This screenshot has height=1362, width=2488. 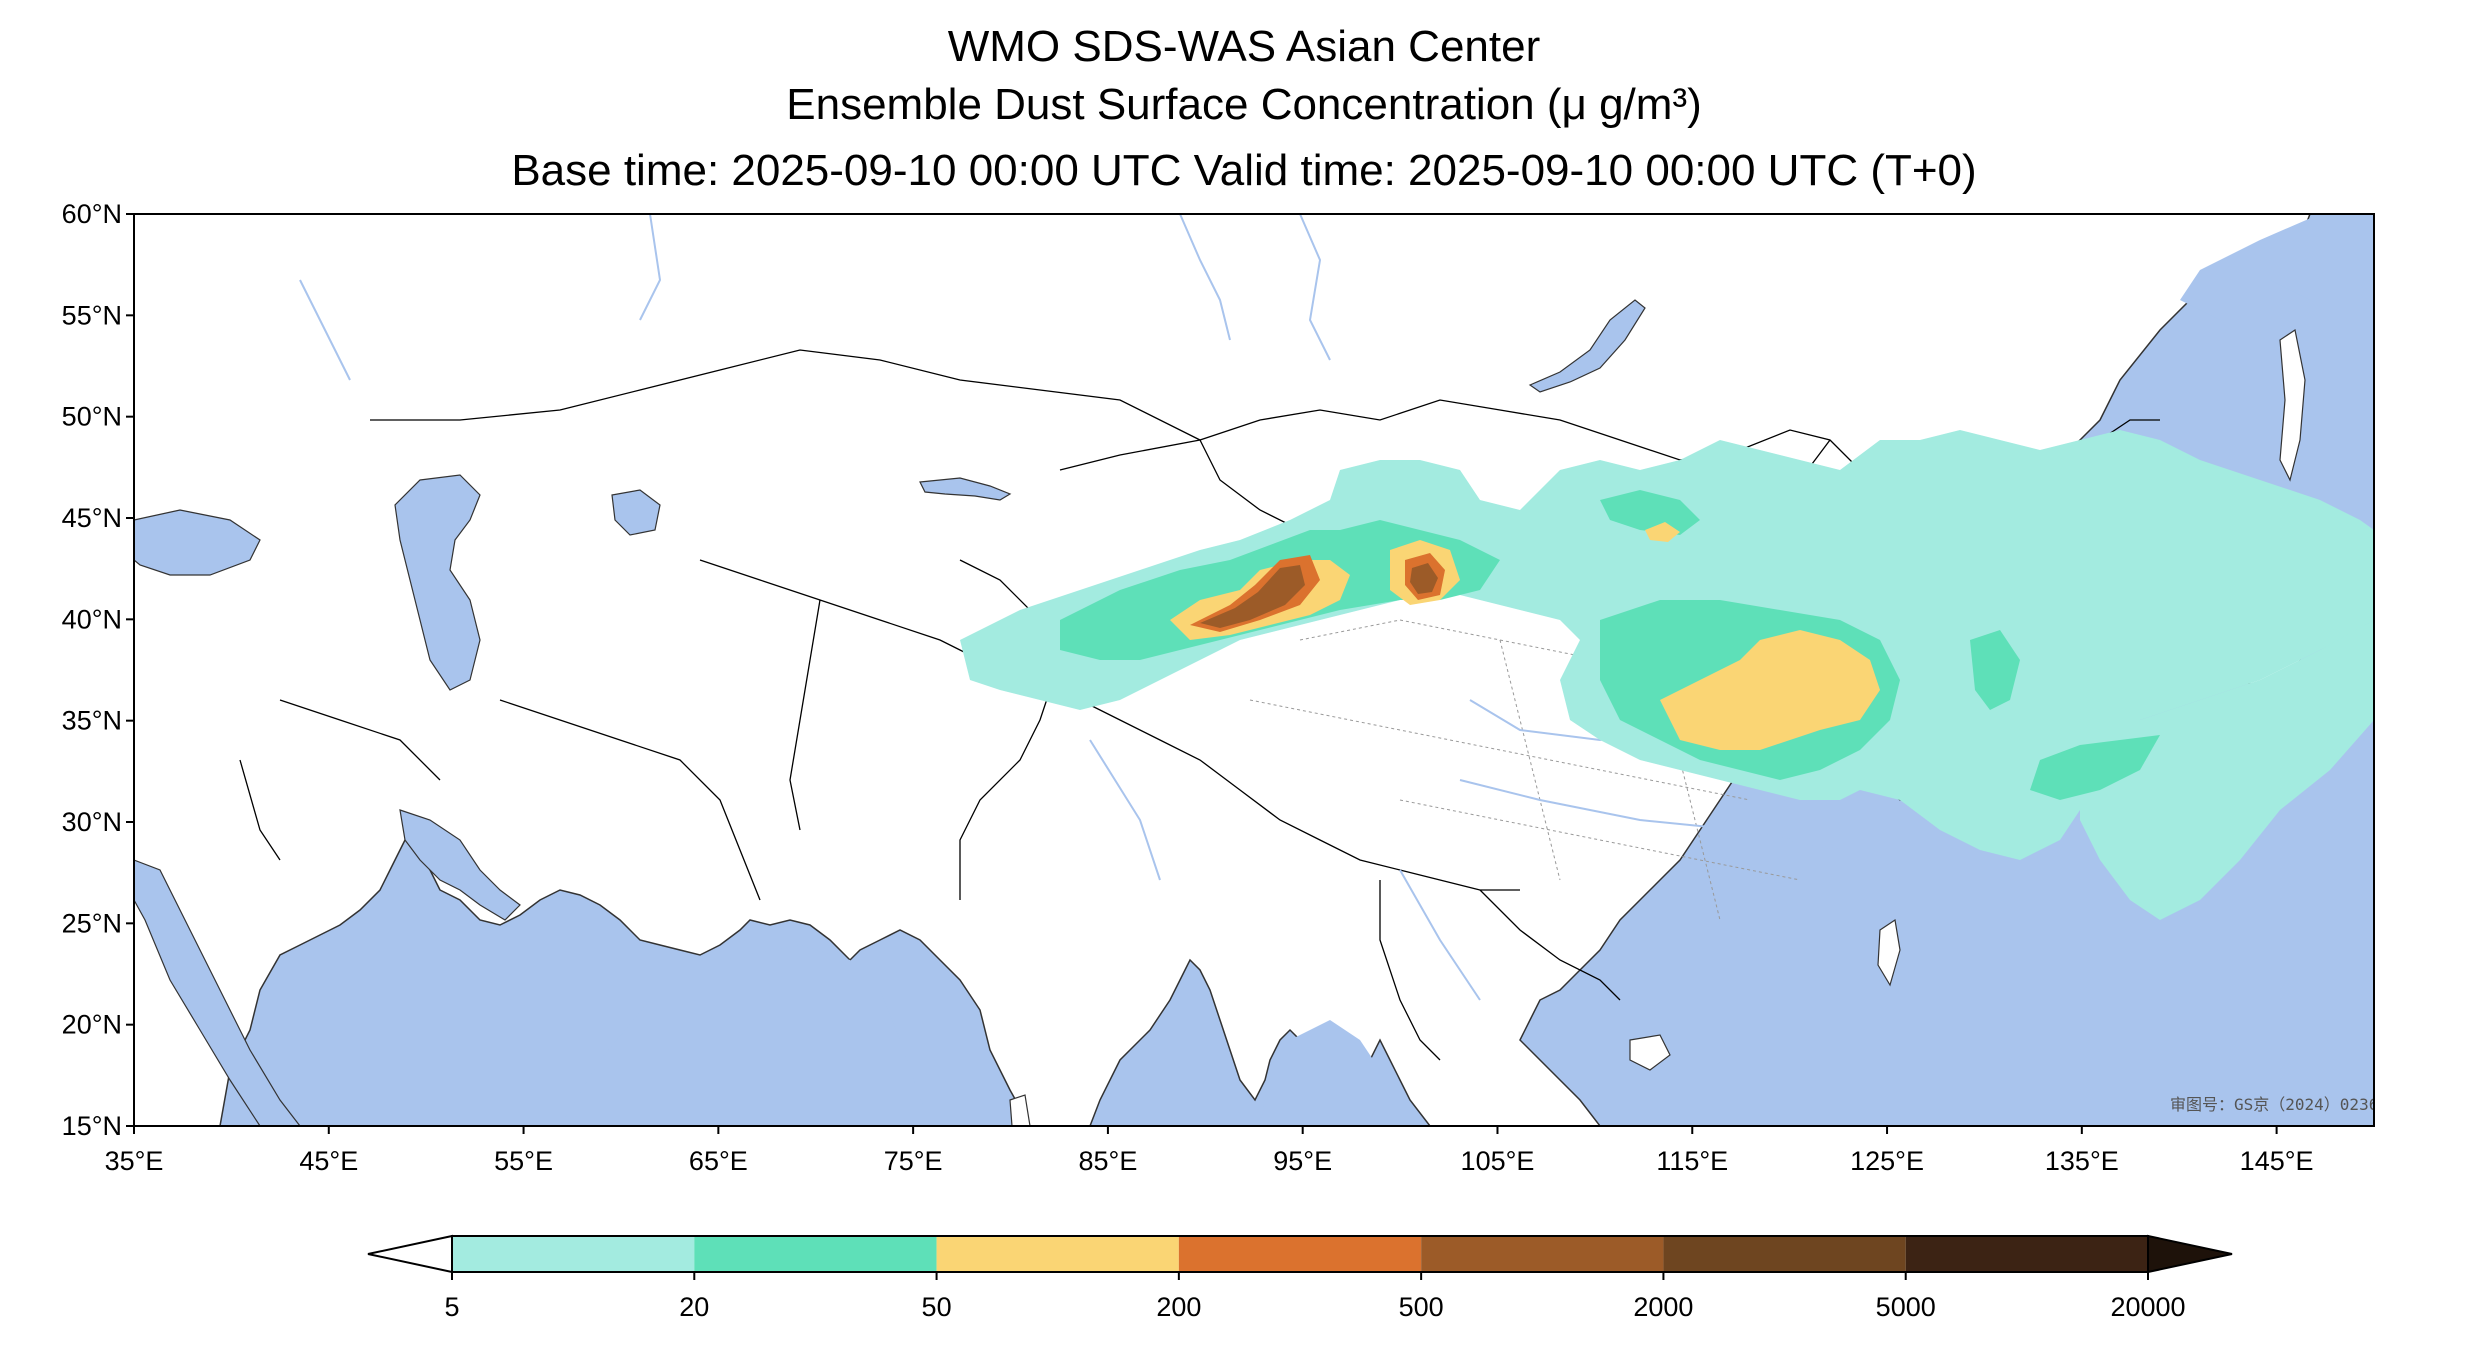 I want to click on dust-level-50-200-small, so click(x=1662, y=532).